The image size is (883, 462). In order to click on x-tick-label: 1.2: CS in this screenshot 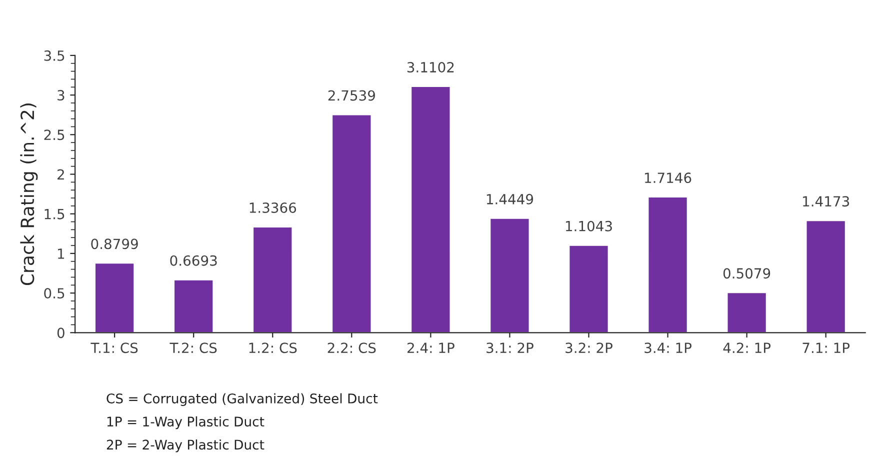, I will do `click(273, 348)`.